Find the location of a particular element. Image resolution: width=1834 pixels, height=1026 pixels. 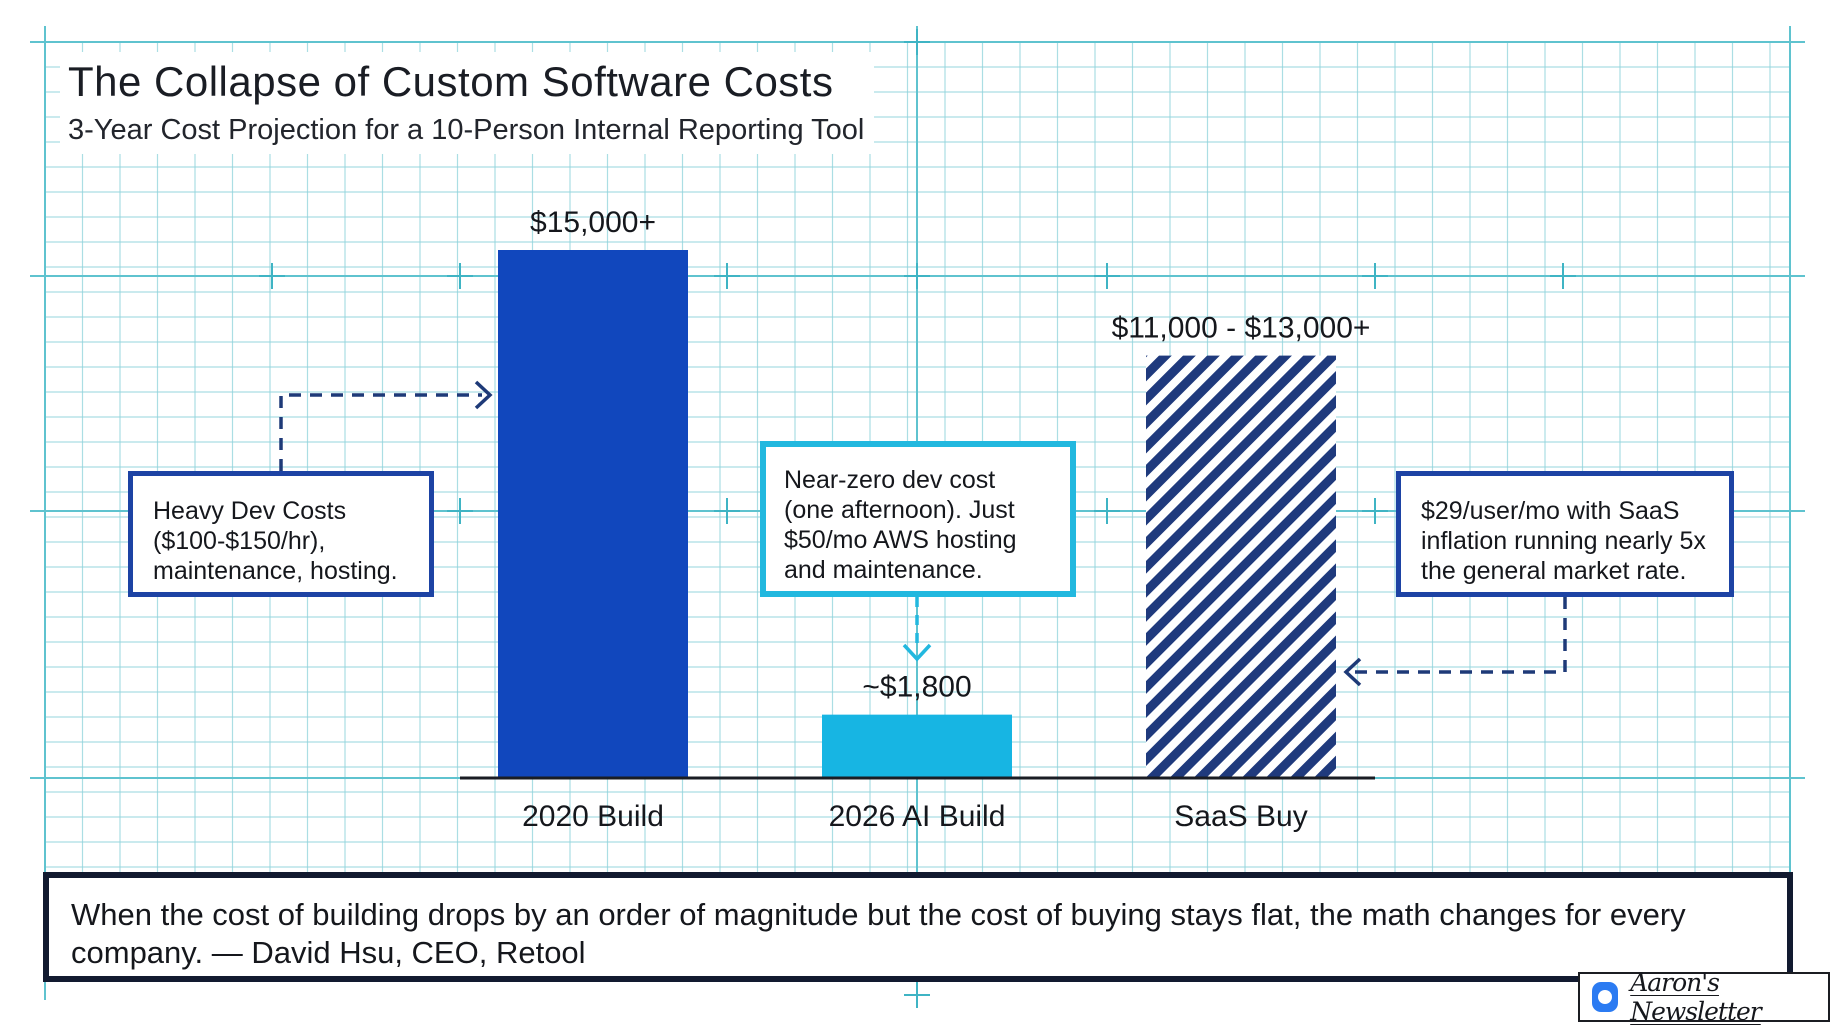

chat-bubble-icon is located at coordinates (1605, 997).